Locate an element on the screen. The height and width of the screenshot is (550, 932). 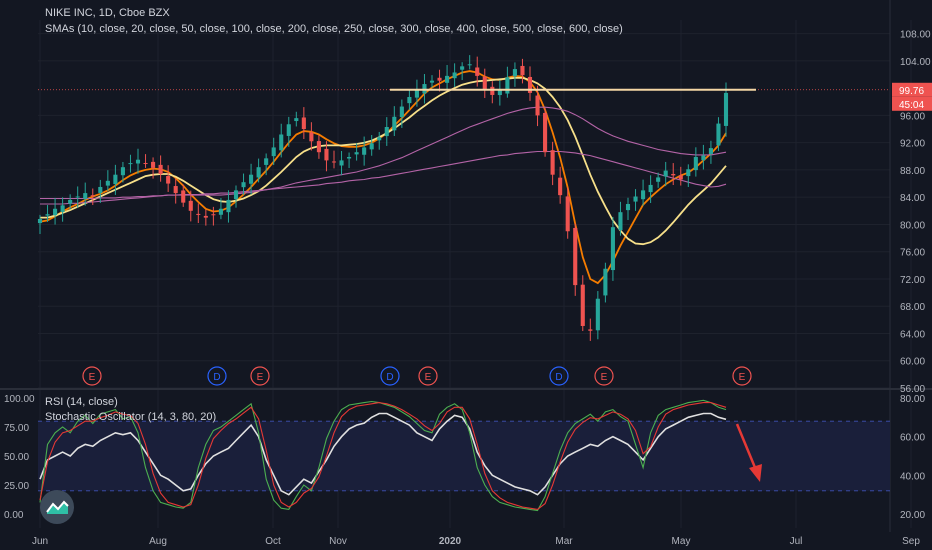
right-tick-label: 40.00 is located at coordinates (912, 476).